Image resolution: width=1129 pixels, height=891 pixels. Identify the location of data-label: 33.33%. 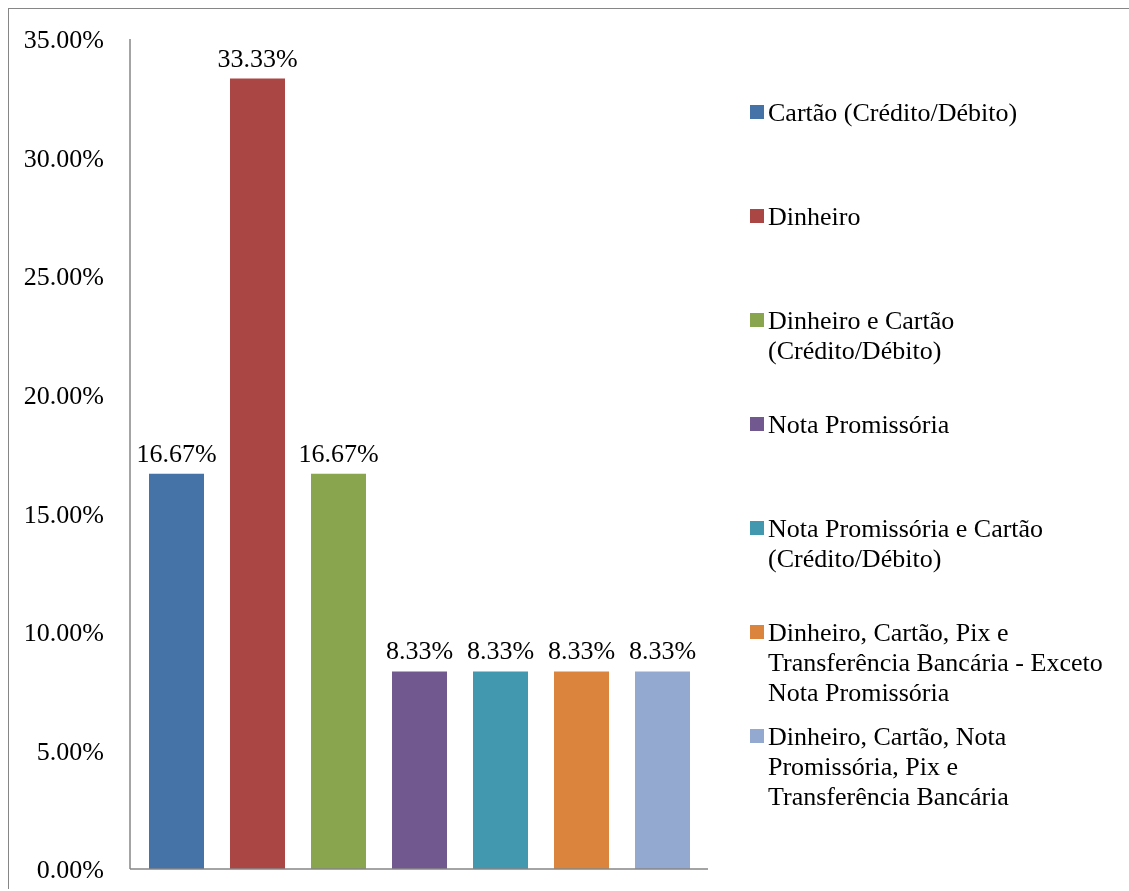
(257, 58).